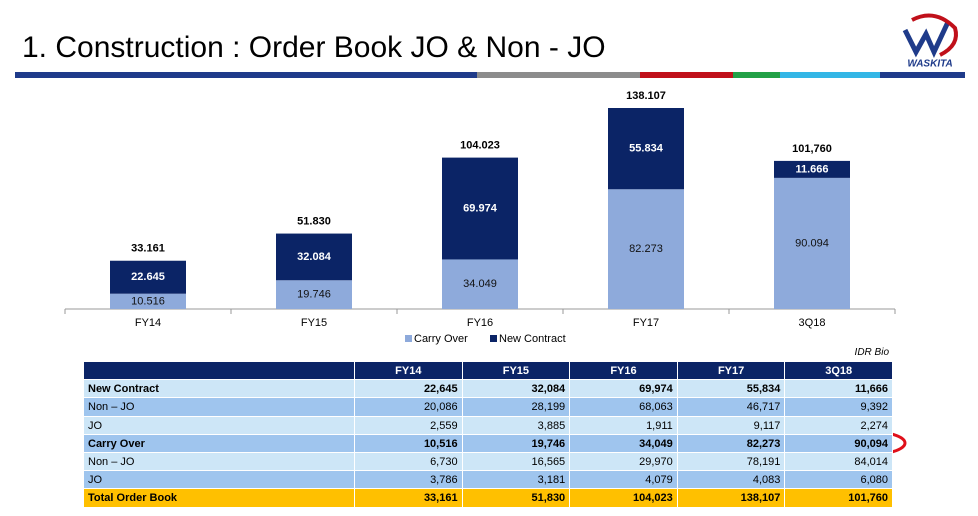  Describe the element at coordinates (409, 389) in the screenshot. I see `table-cell: 22,645` at that location.